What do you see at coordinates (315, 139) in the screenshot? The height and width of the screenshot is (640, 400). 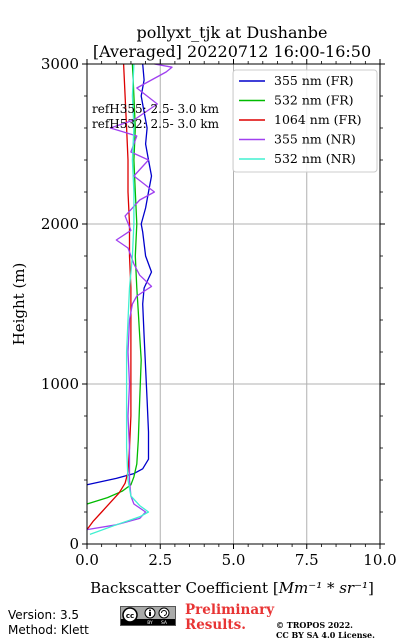 I see `legend-label: 355 nm (NR)` at bounding box center [315, 139].